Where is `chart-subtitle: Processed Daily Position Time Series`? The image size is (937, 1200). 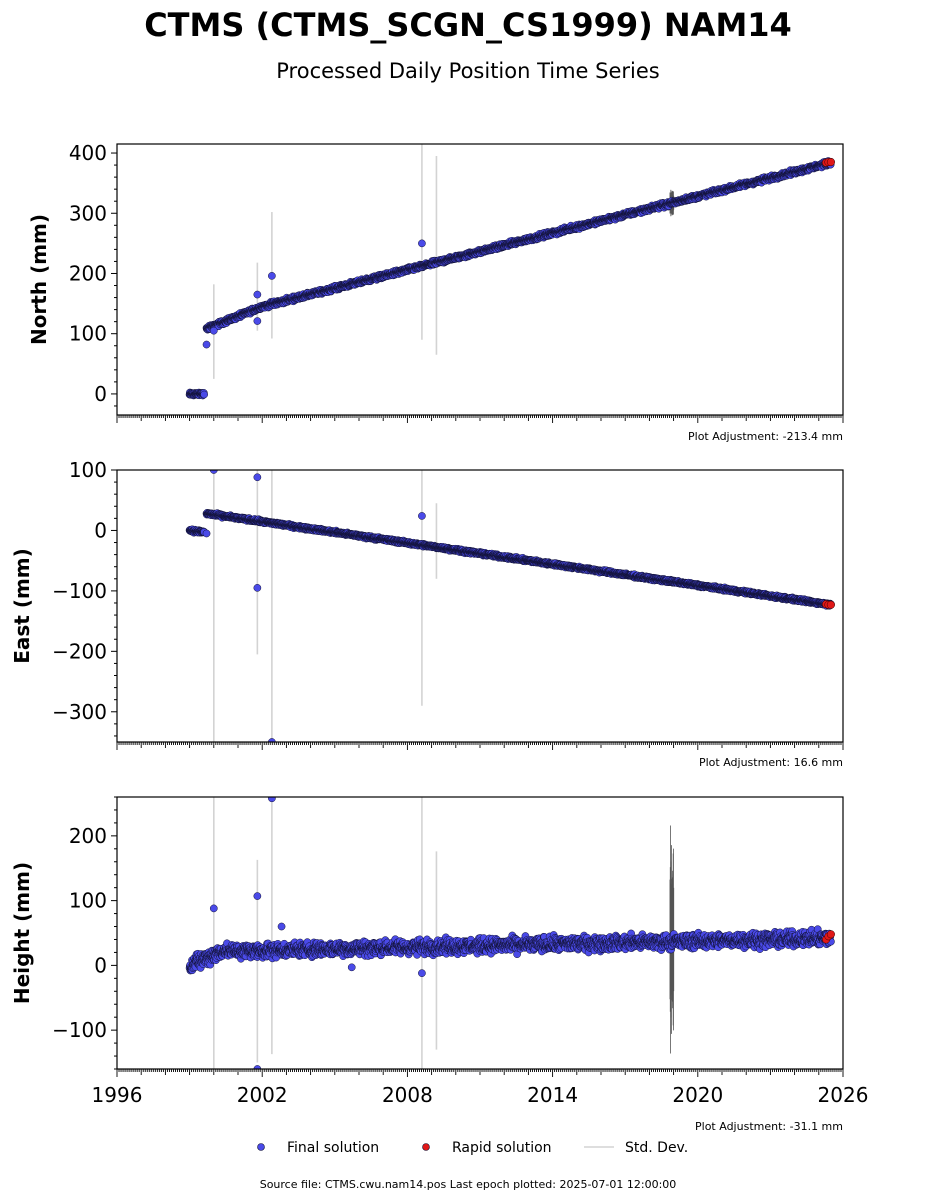
chart-subtitle: Processed Daily Position Time Series is located at coordinates (468, 71).